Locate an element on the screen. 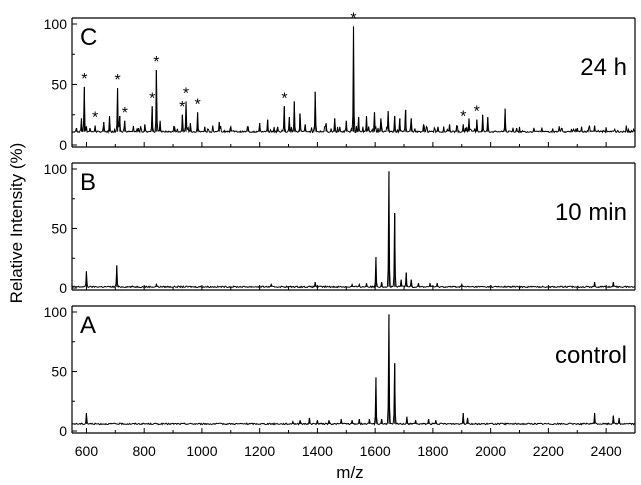 The image size is (641, 485). panel-letter: B is located at coordinates (88, 182).